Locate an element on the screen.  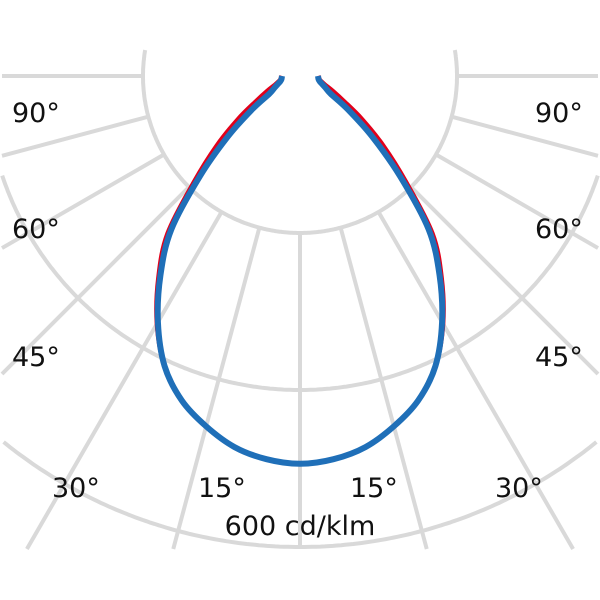
angle-label-right-15: 15° is located at coordinates (374, 488).